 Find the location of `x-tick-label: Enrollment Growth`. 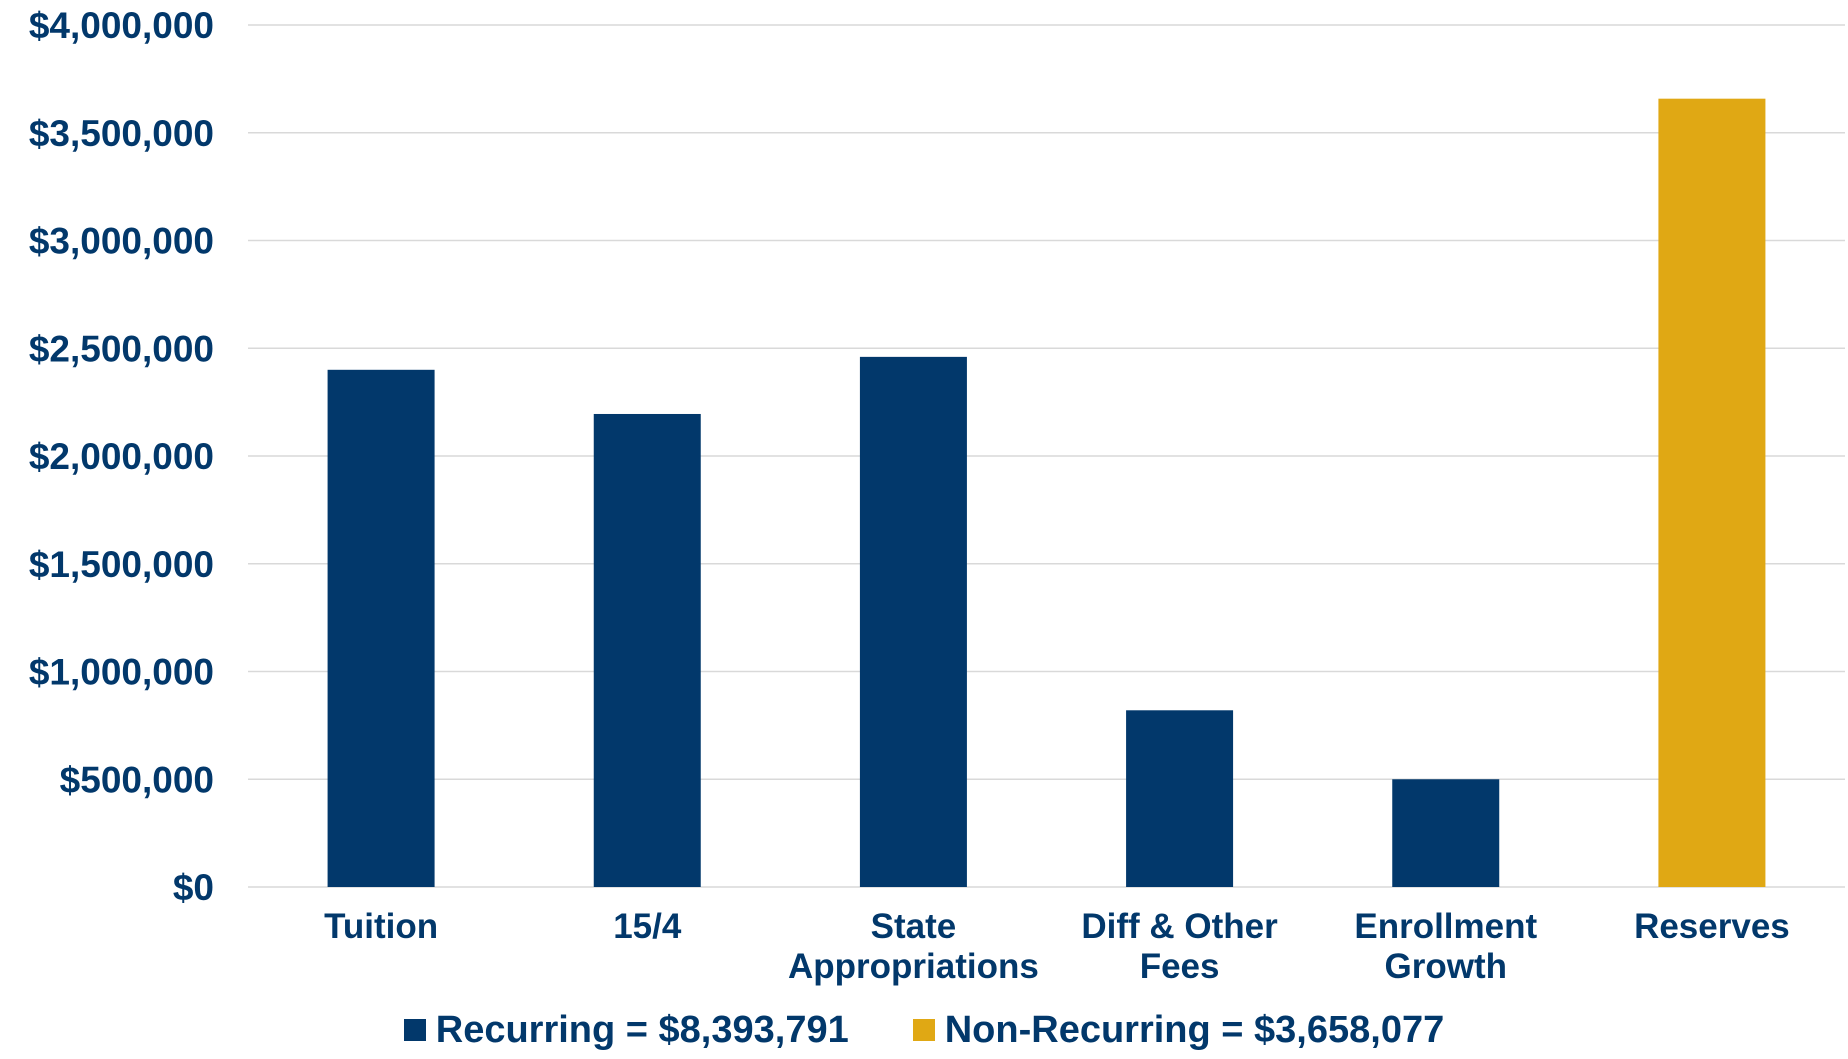

x-tick-label: Enrollment Growth is located at coordinates (1445, 946).